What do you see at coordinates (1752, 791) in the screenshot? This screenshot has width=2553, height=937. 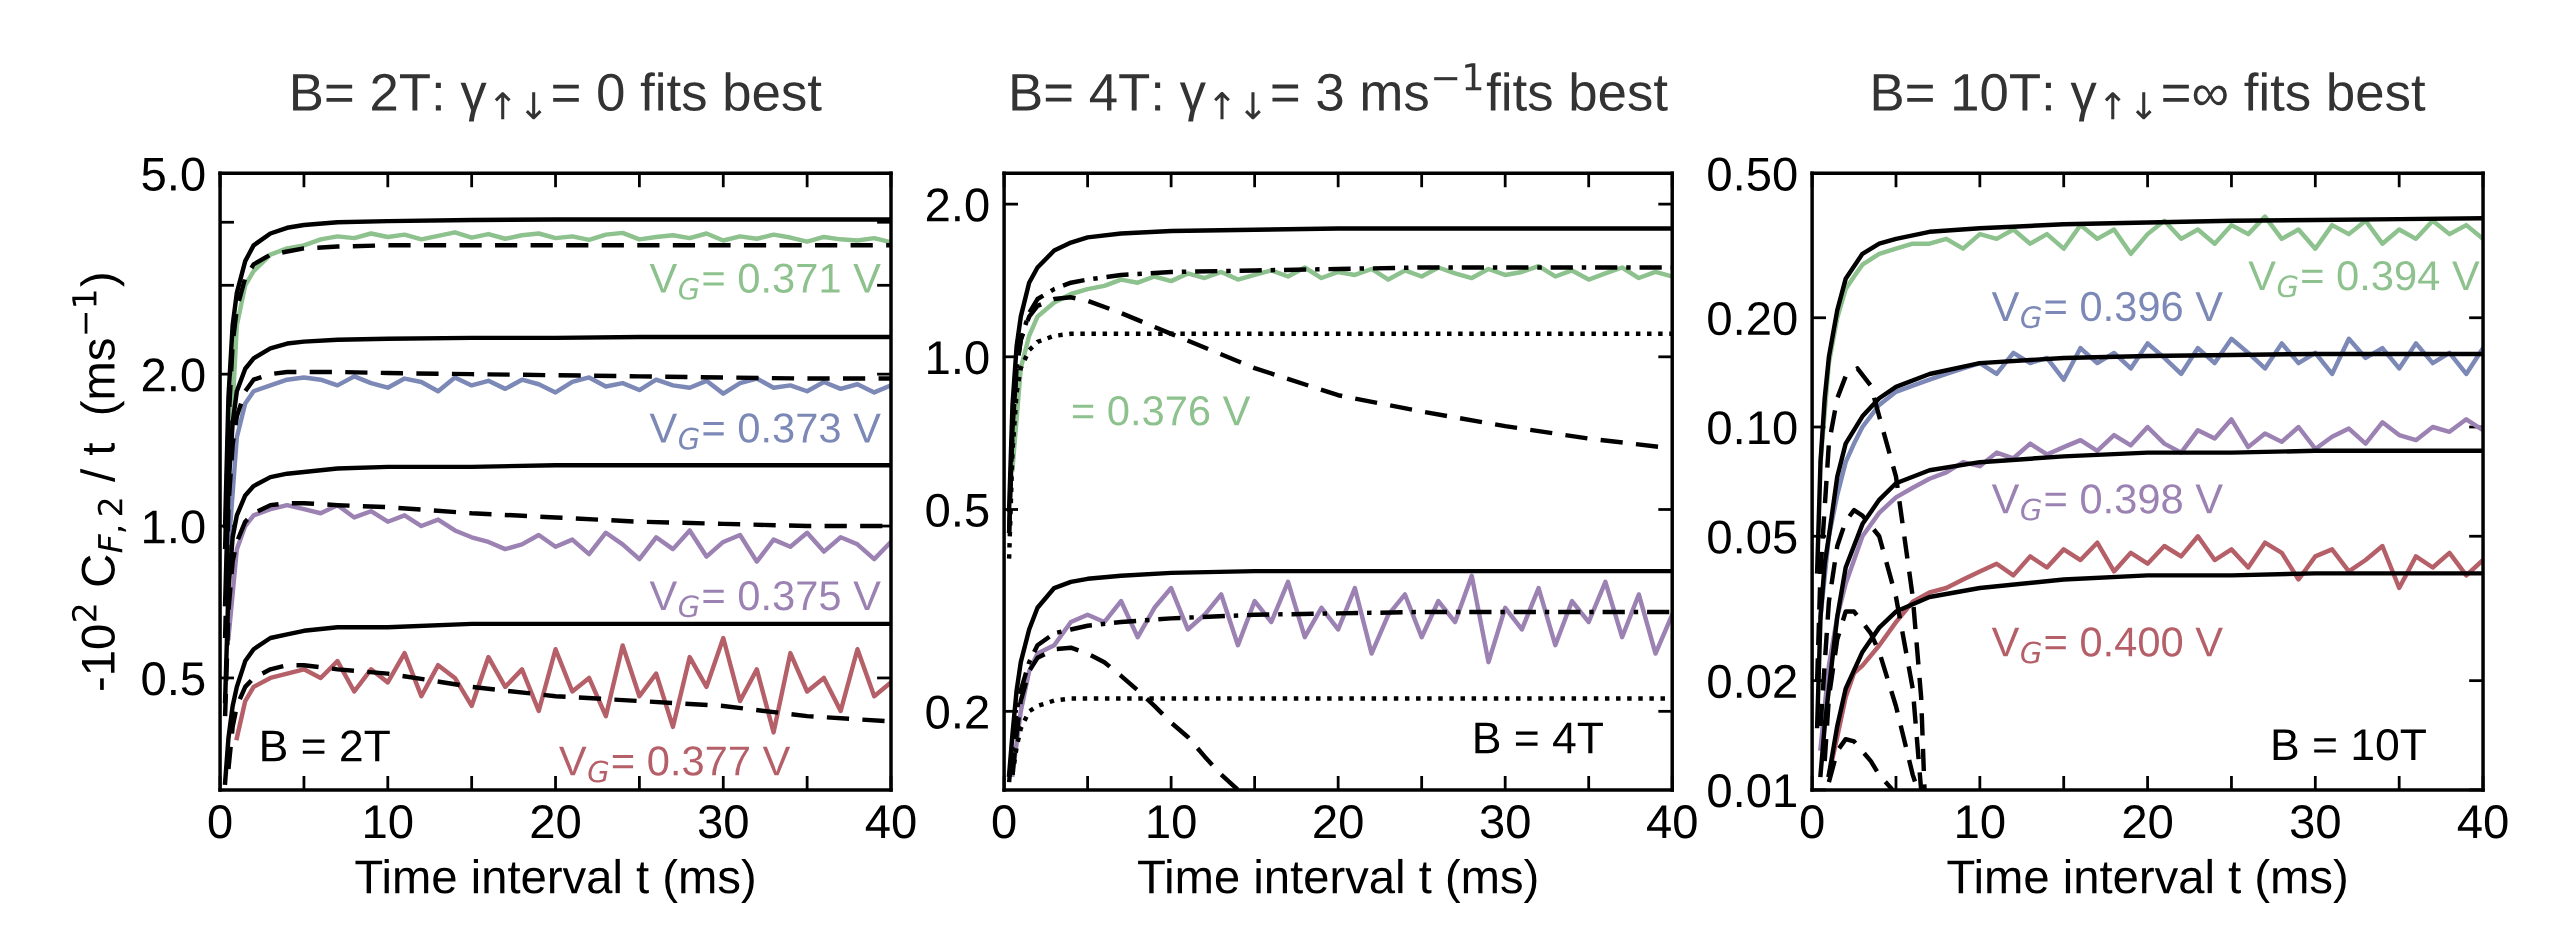 I see `y-tick-label: 0.01` at bounding box center [1752, 791].